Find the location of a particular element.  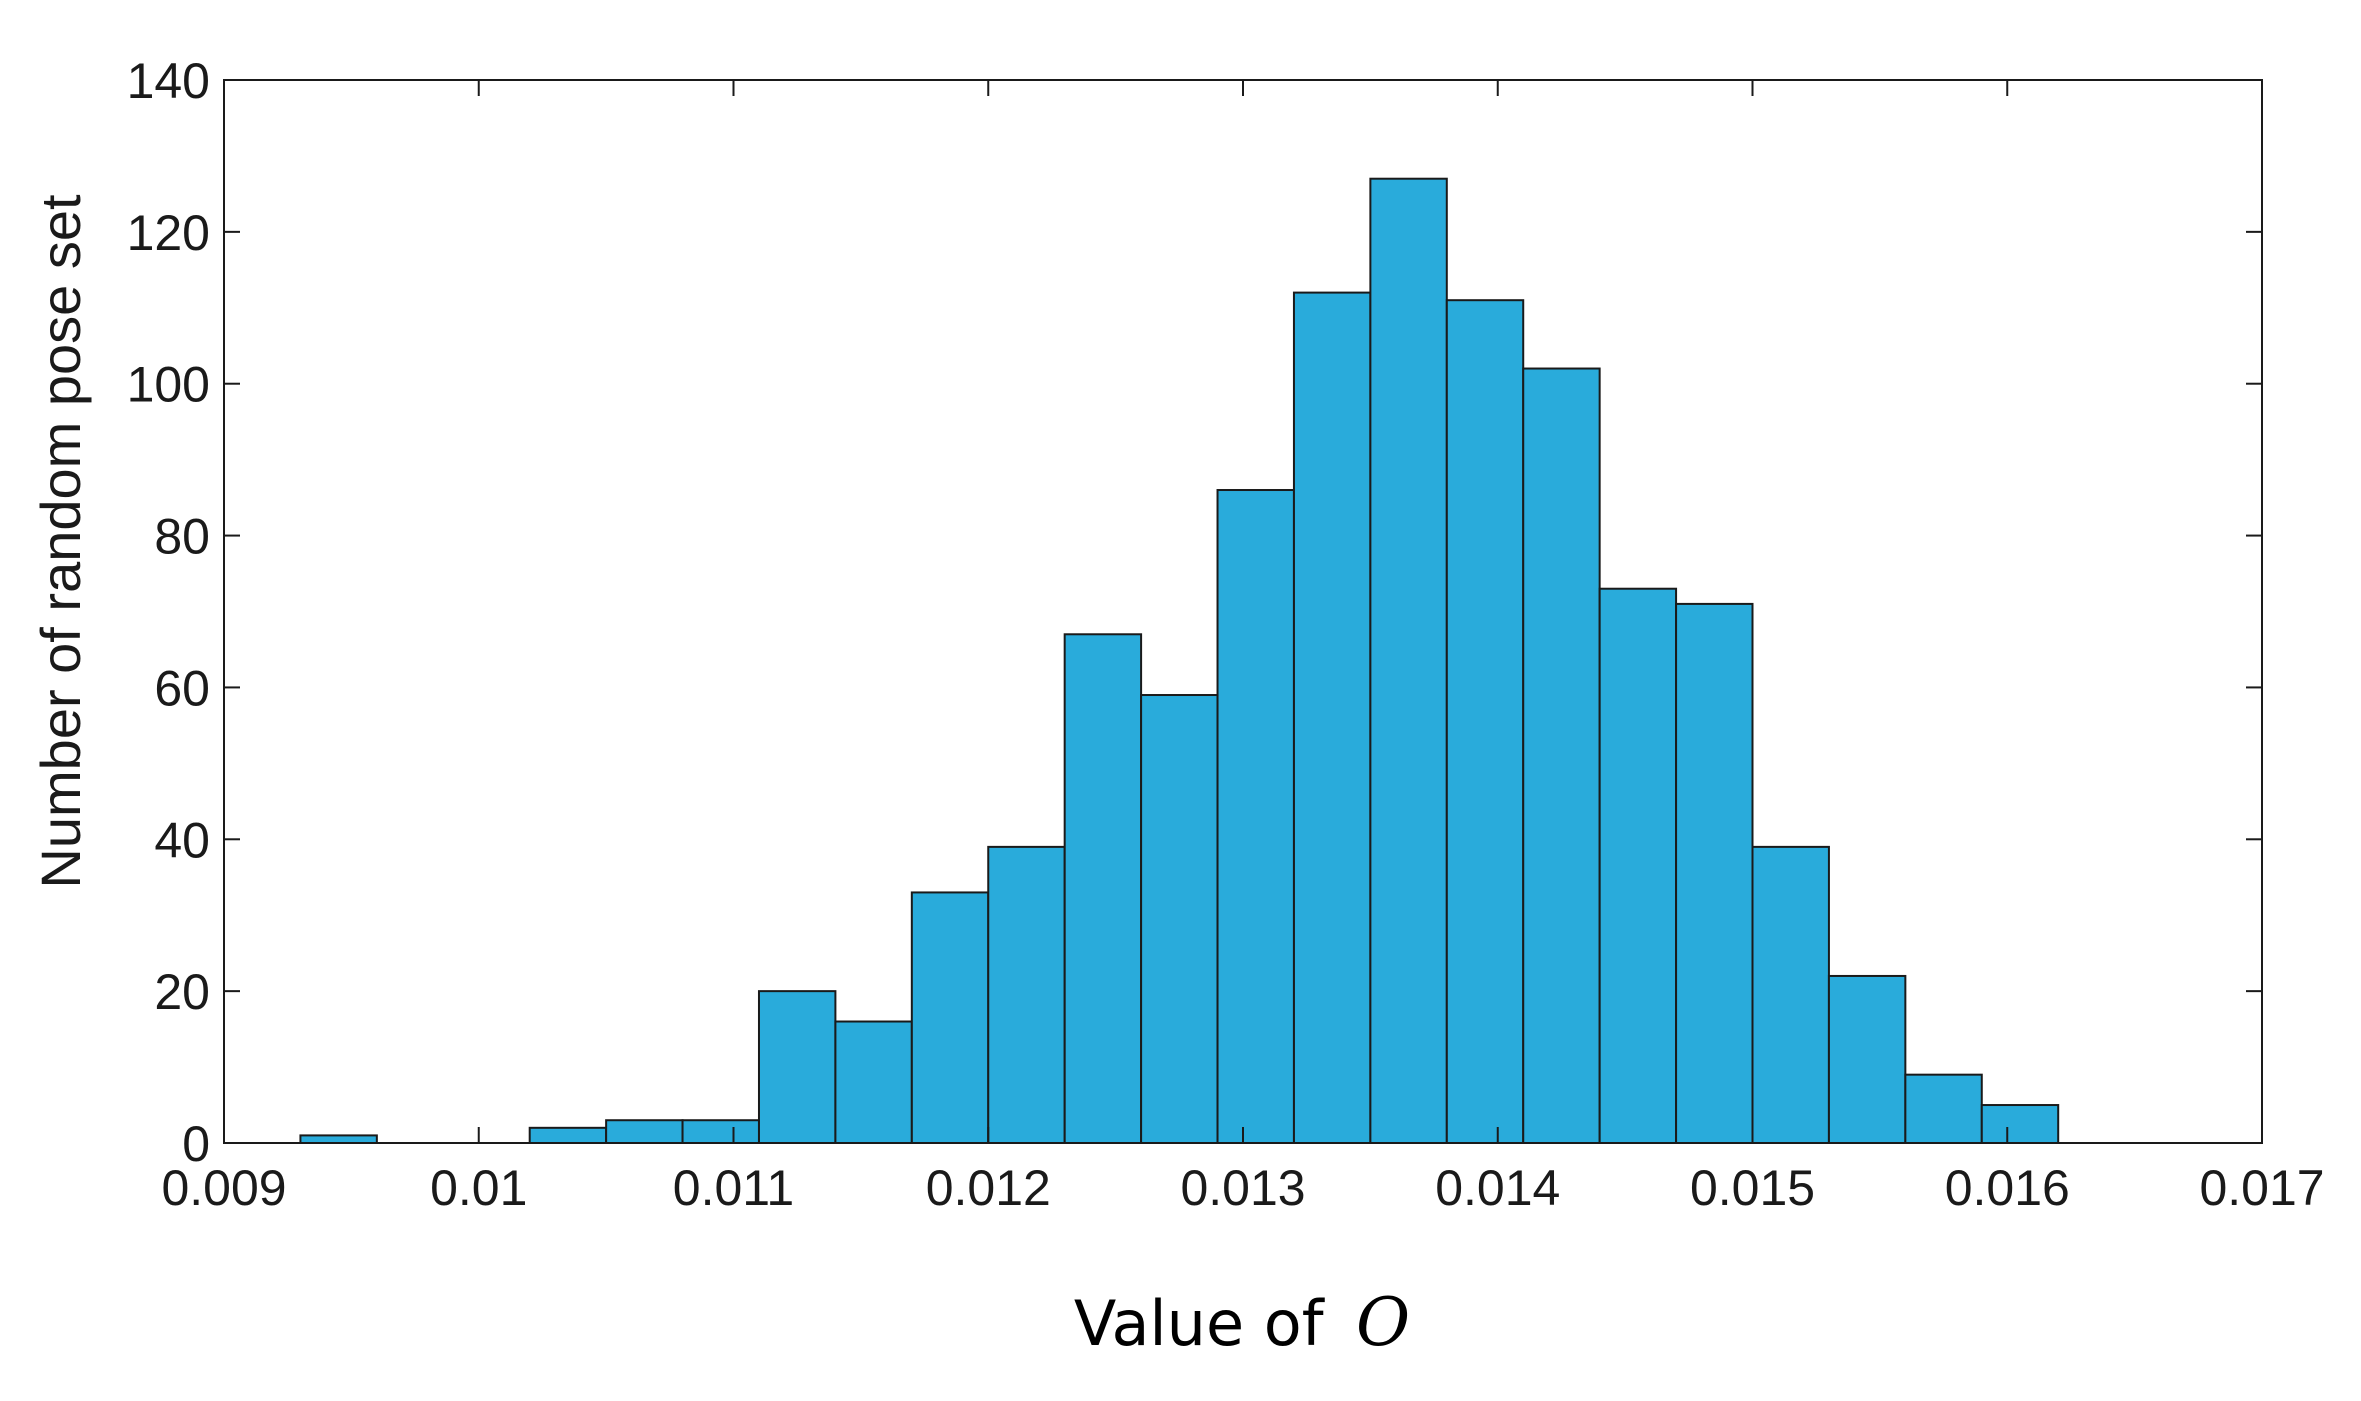

y-tick-labels: 0 20 40 60 80 100 120 140 is located at coordinates (168, 612).